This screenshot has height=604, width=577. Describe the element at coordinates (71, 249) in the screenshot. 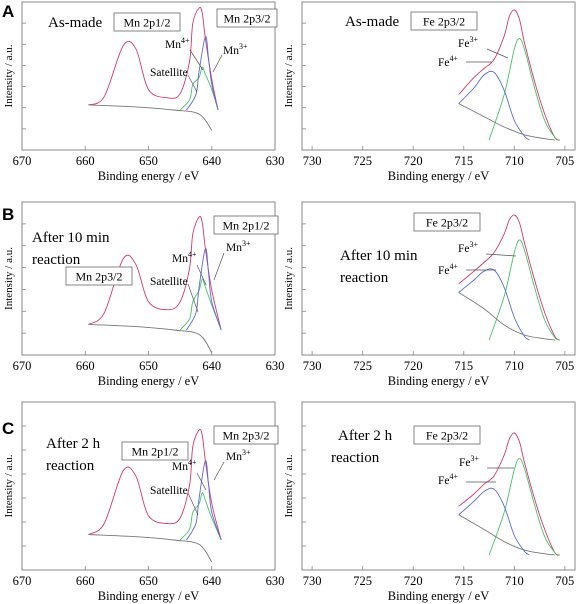

I see `condition-label: After 10 min reaction` at that location.